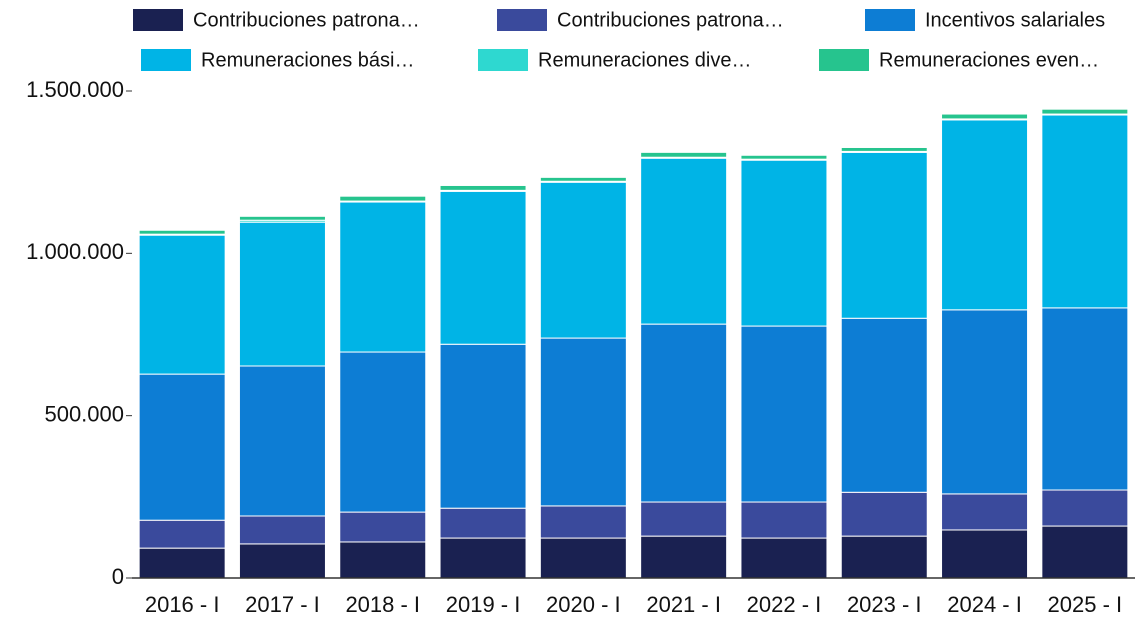 This screenshot has height=621, width=1137. I want to click on x-tick-label: 2020 - I, so click(583, 604).